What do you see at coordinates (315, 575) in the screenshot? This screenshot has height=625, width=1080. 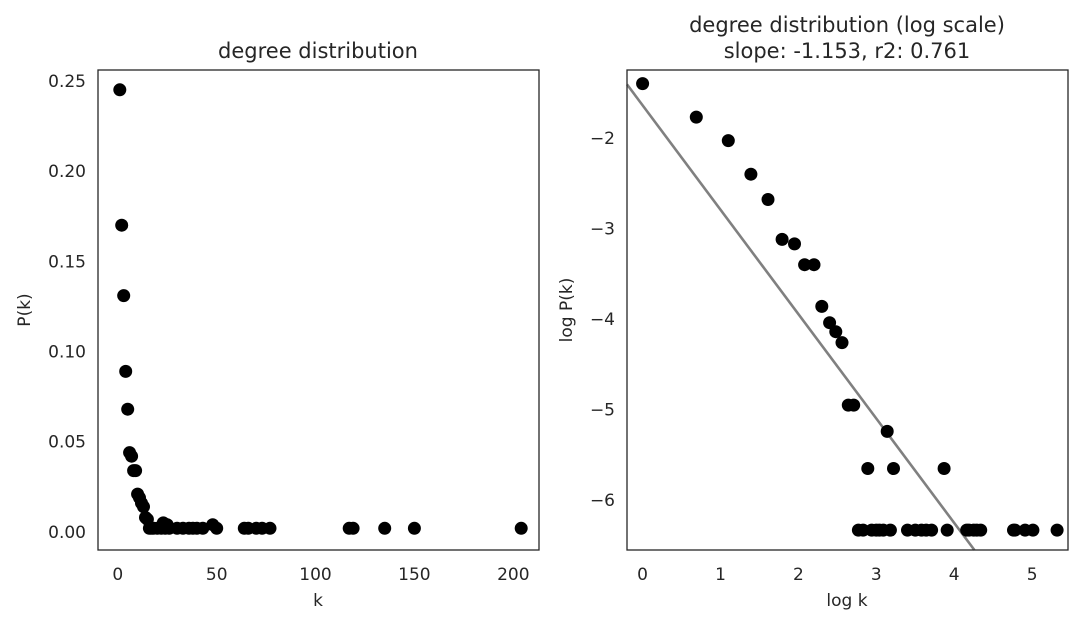 I see `x-tick-label: 100` at bounding box center [315, 575].